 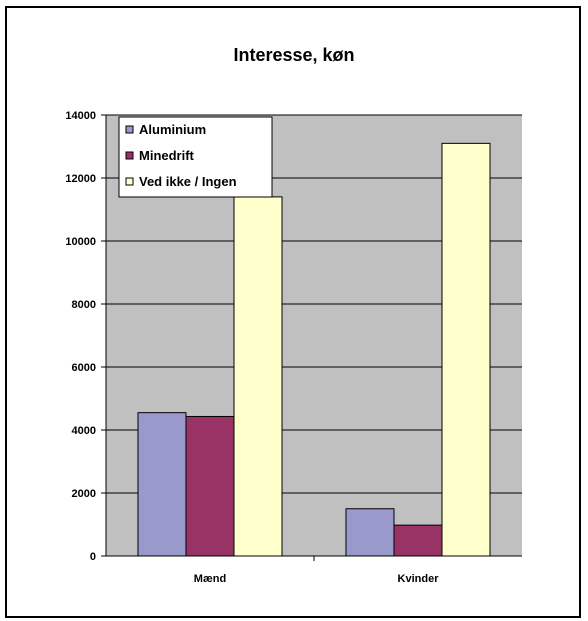 What do you see at coordinates (419, 579) in the screenshot?
I see `x-tick-label: Kvinder` at bounding box center [419, 579].